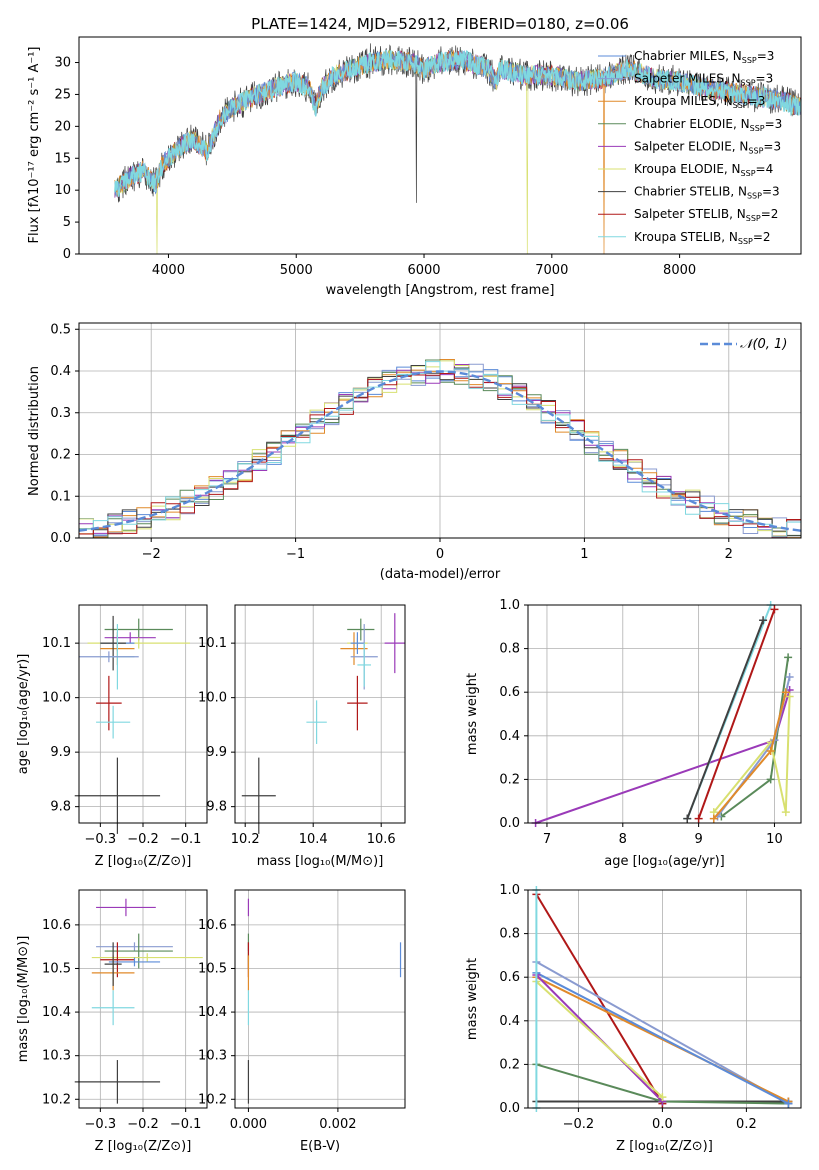 The width and height of the screenshot is (819, 1170). I want to click on residuals-ytick-label: 0.1, so click(60, 496).